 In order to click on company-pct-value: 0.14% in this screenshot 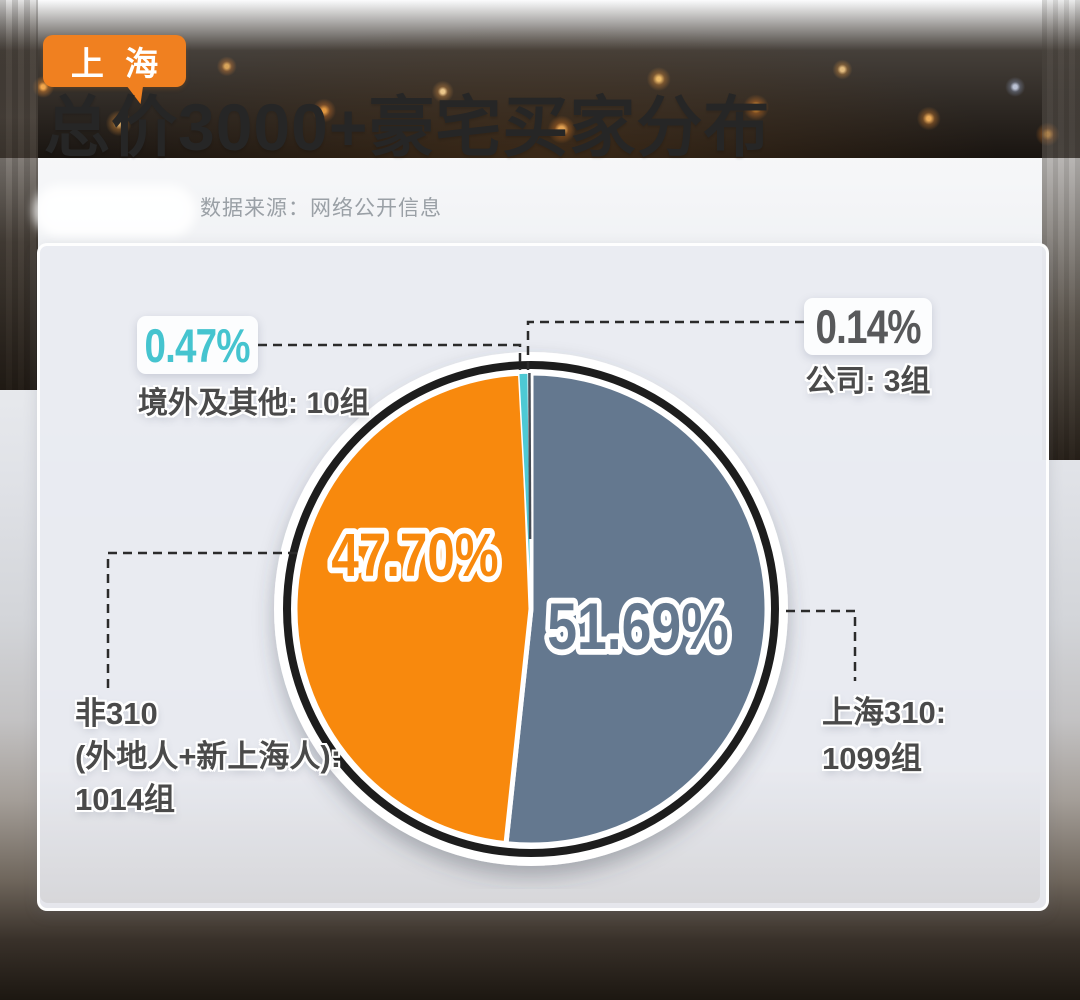, I will do `click(868, 326)`.